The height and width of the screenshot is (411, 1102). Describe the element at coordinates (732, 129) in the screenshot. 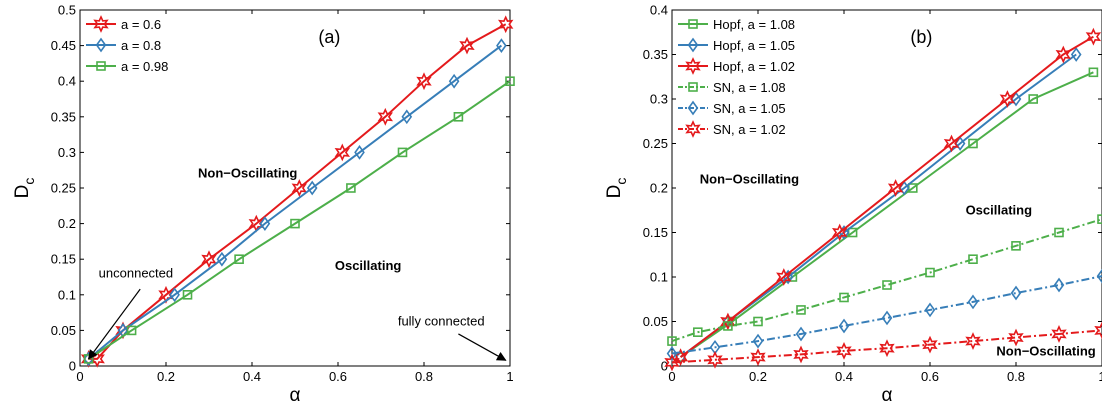

I see `legend-item: SN, a = 1.02` at that location.